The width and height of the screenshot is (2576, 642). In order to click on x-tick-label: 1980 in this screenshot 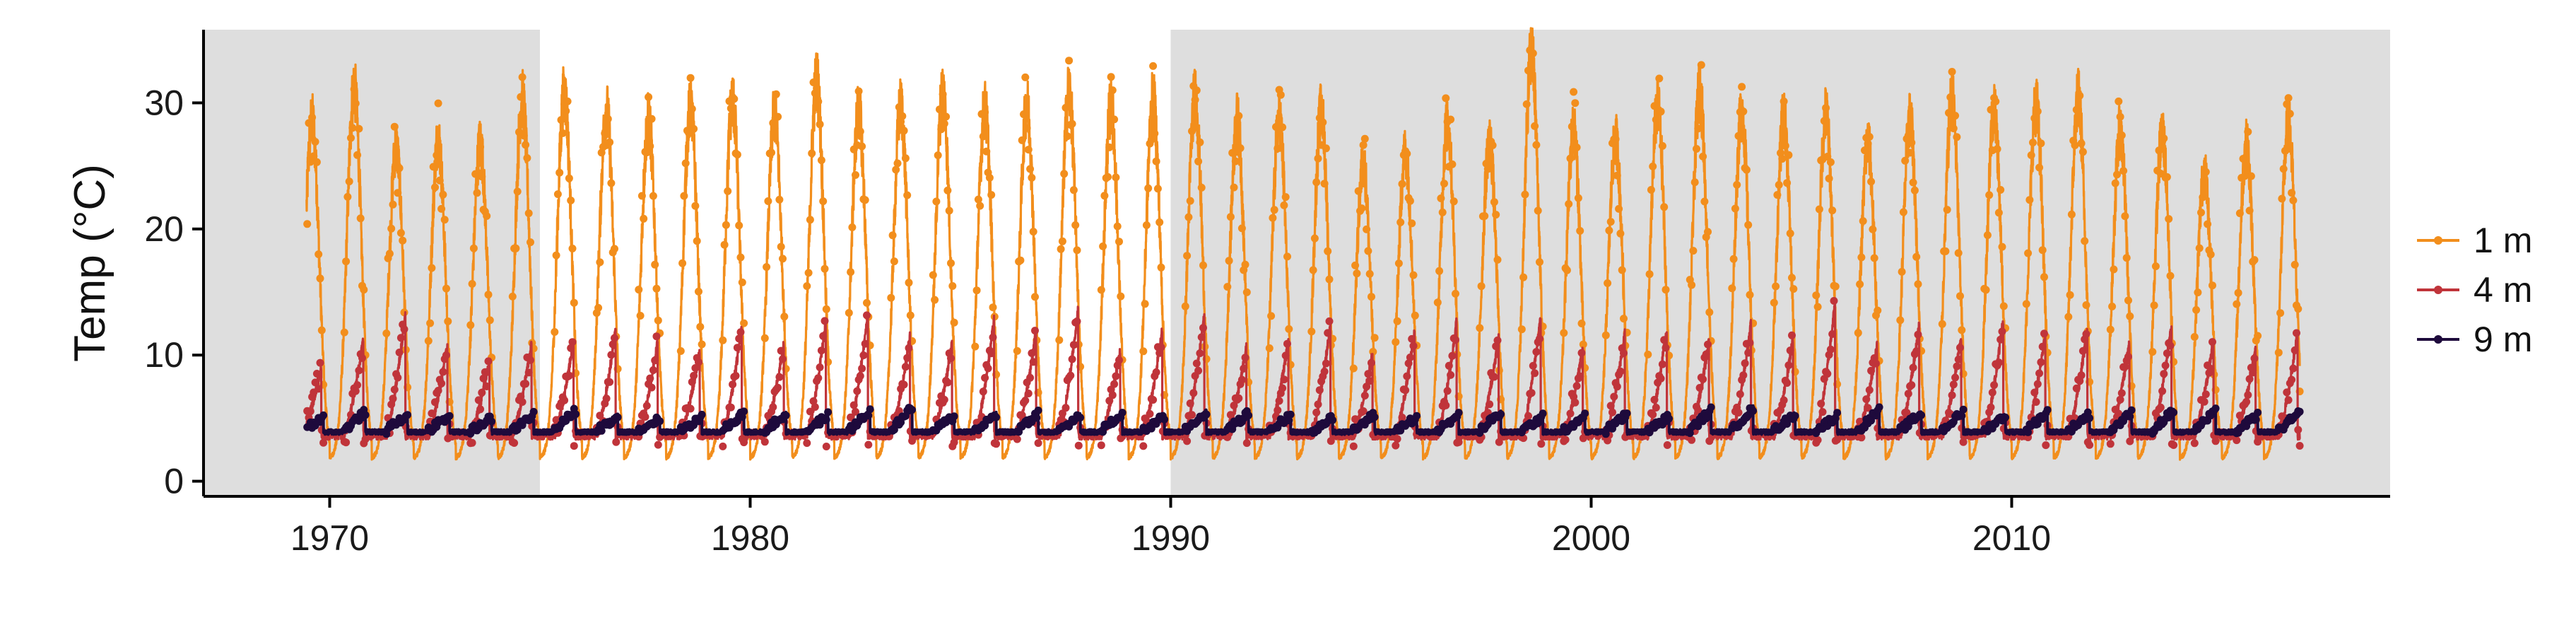, I will do `click(750, 538)`.